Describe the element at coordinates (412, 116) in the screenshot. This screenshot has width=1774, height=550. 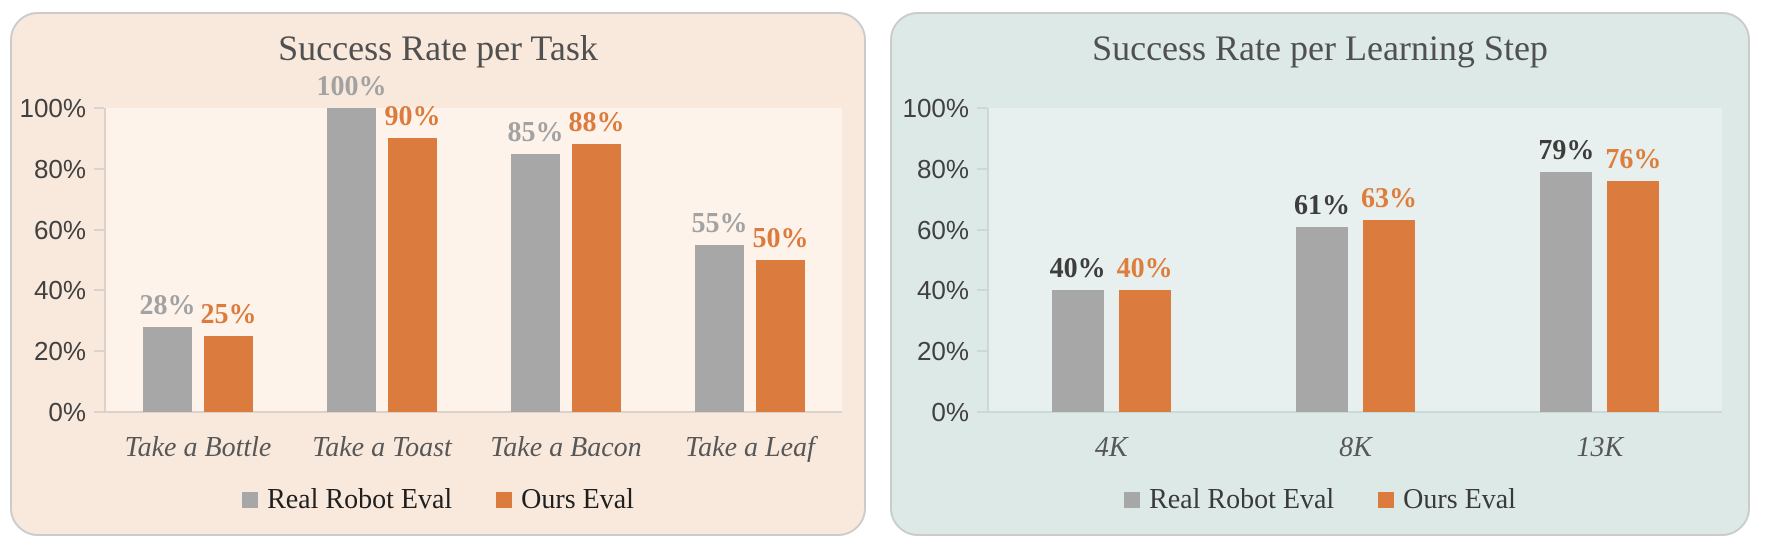
I see `bar-value-label: 90%` at that location.